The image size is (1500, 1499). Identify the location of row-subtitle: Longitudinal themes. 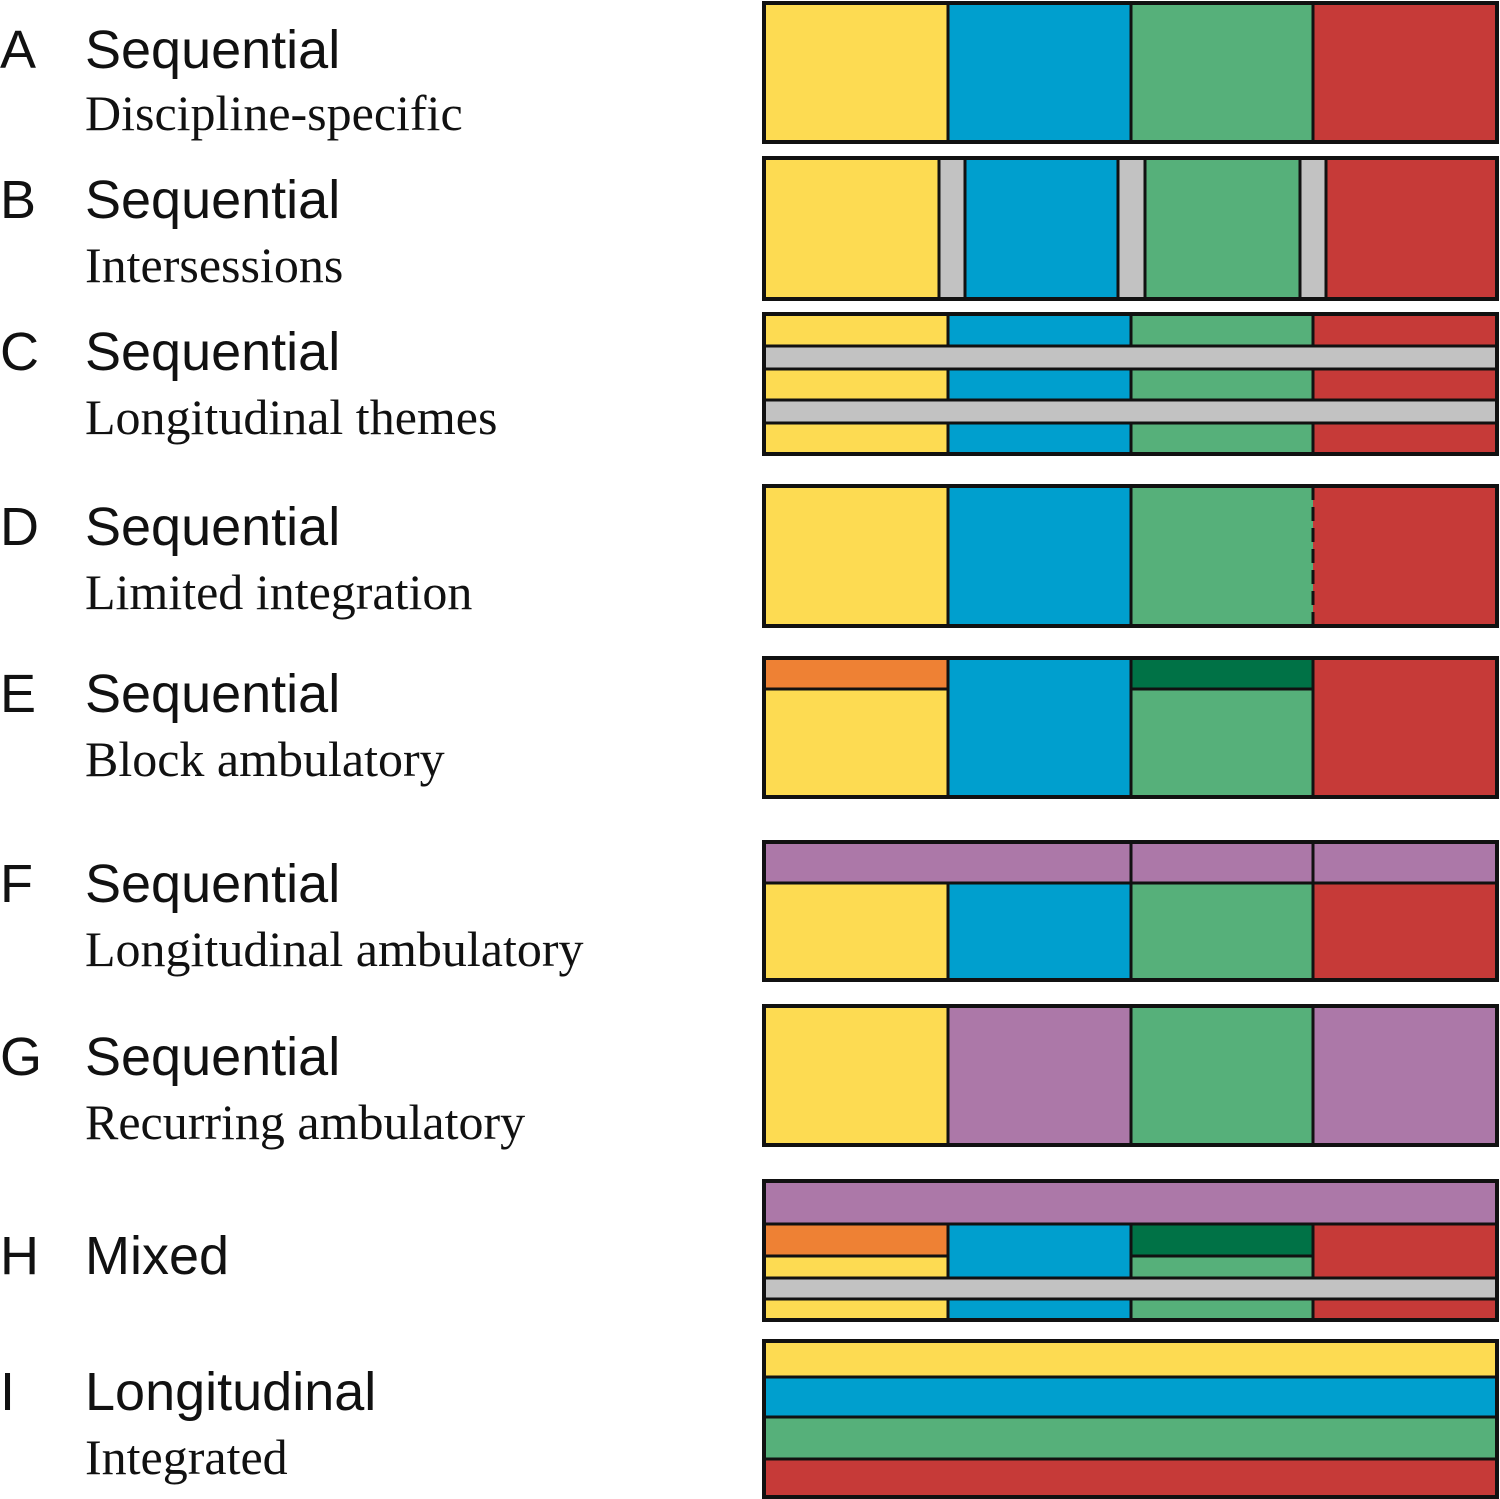
(291, 417).